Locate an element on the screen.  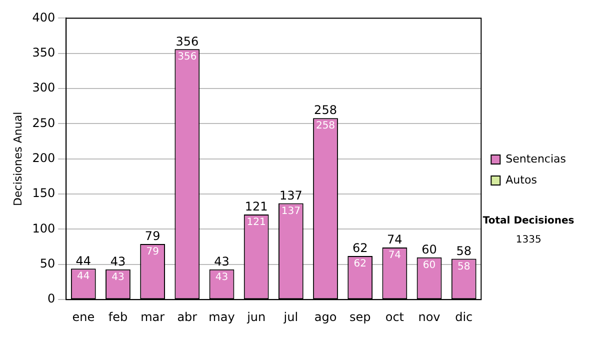
text: Total Decisiones is located at coordinates (528, 221).